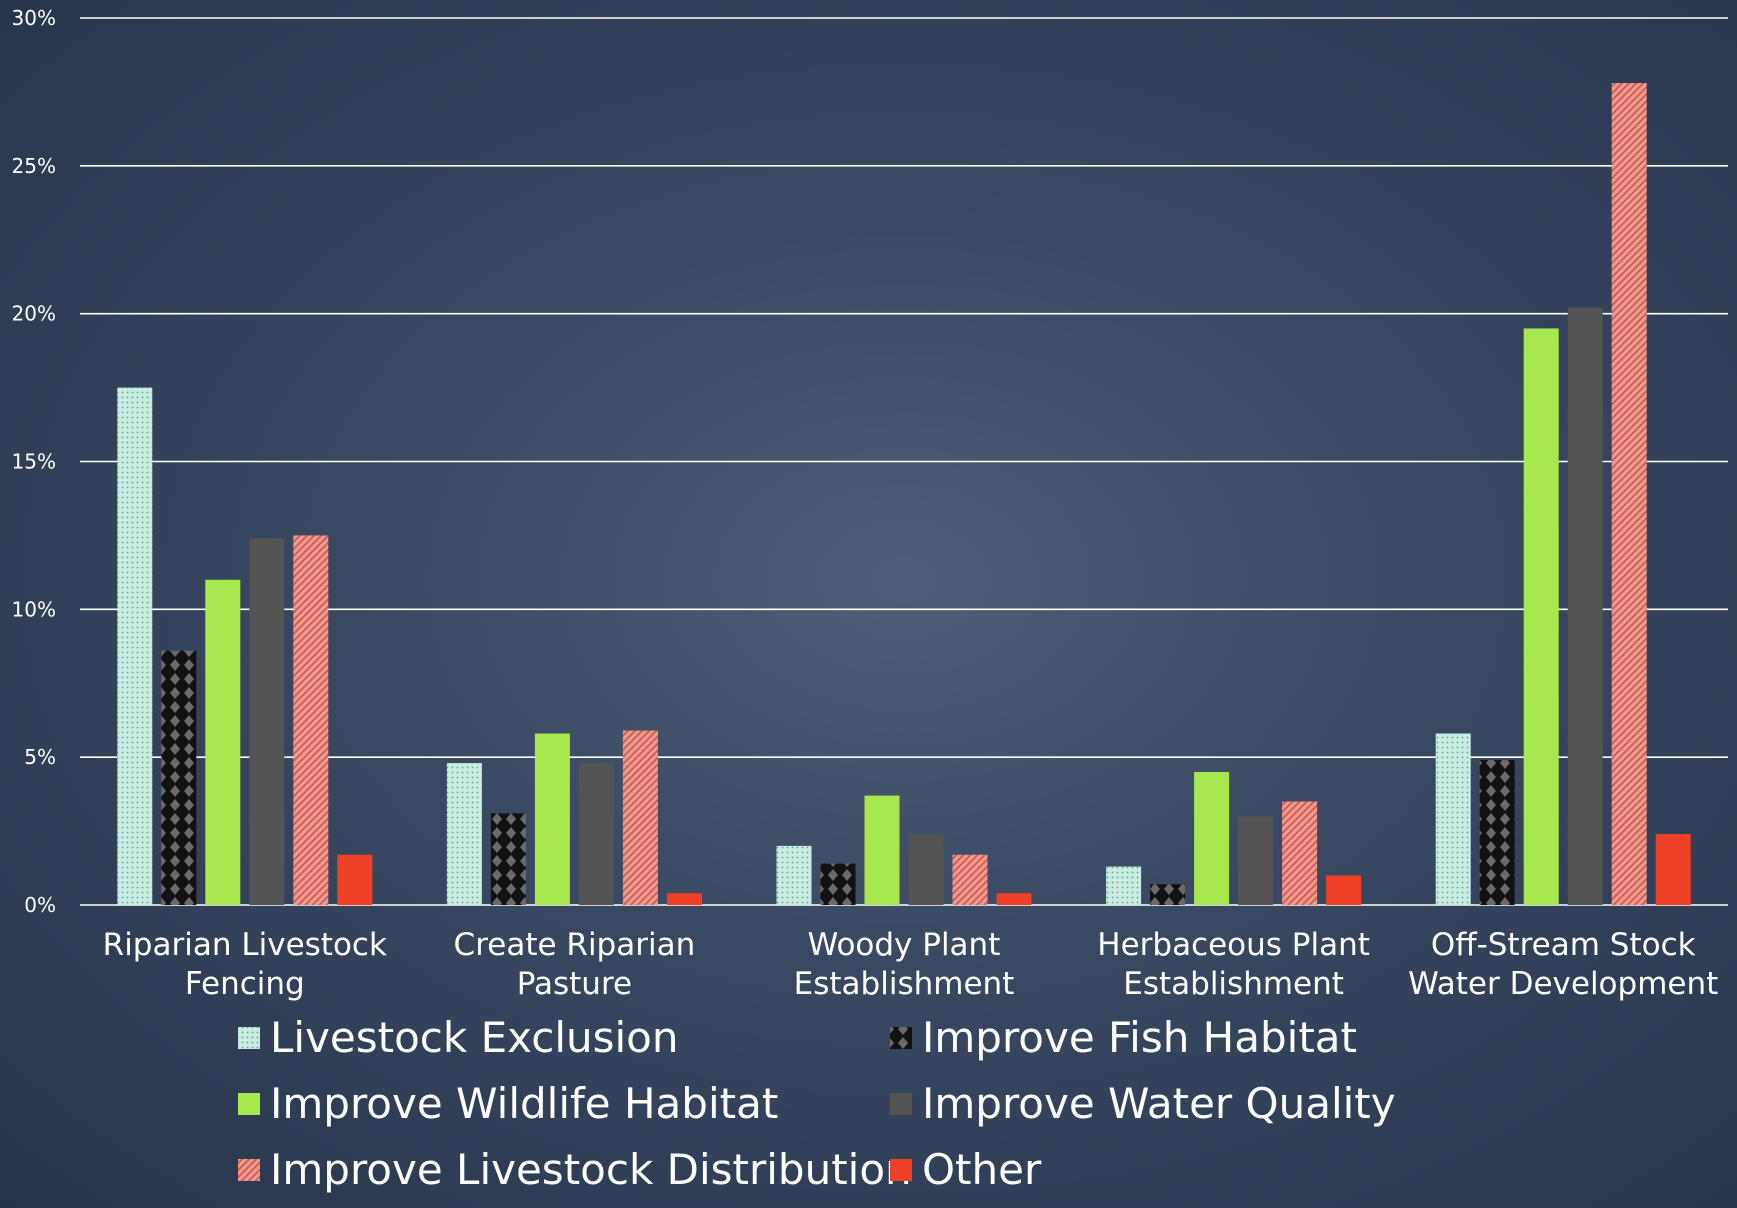 The image size is (1737, 1208). What do you see at coordinates (34, 18) in the screenshot?
I see `y-tick-label: 30%` at bounding box center [34, 18].